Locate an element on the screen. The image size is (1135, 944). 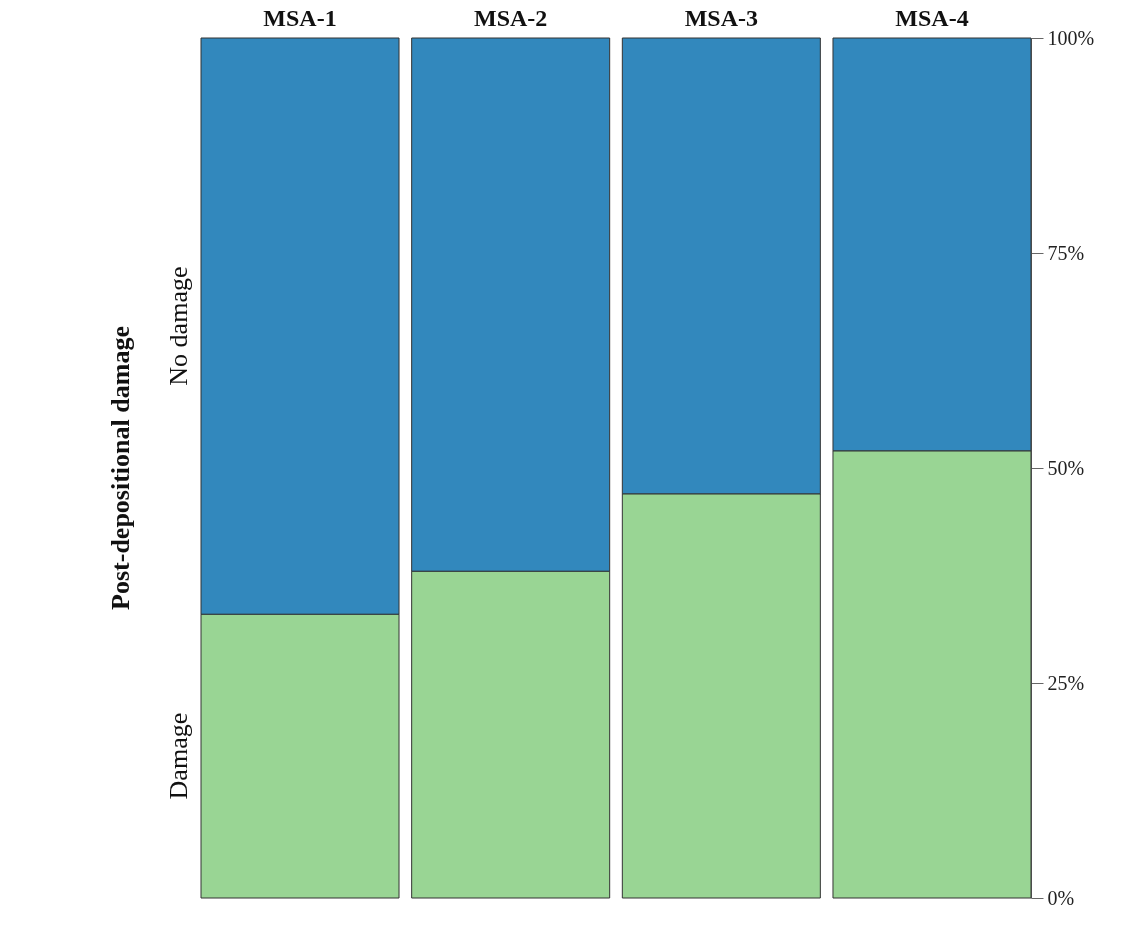
y-axis-title: Post-depositional damage is located at coordinates (120, 468).